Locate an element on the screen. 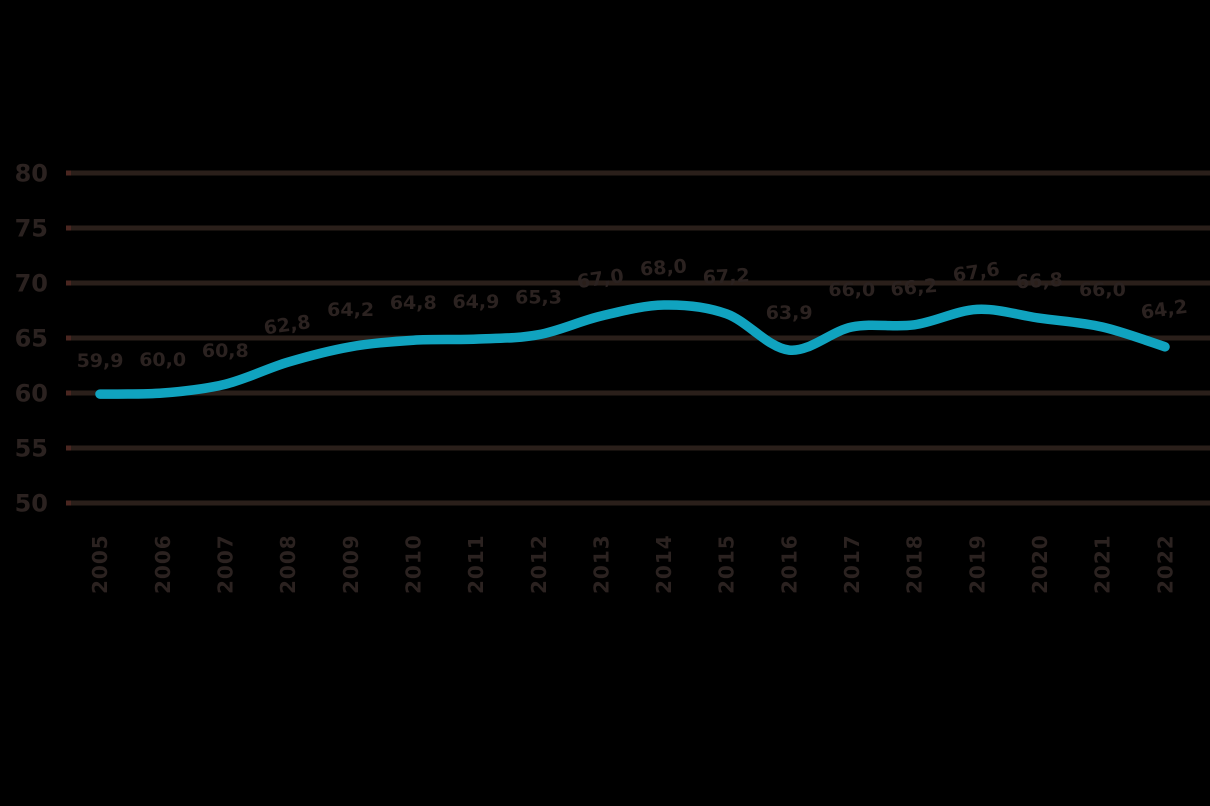 The height and width of the screenshot is (806, 1210). x-axis-label: 2014 is located at coordinates (664, 564).